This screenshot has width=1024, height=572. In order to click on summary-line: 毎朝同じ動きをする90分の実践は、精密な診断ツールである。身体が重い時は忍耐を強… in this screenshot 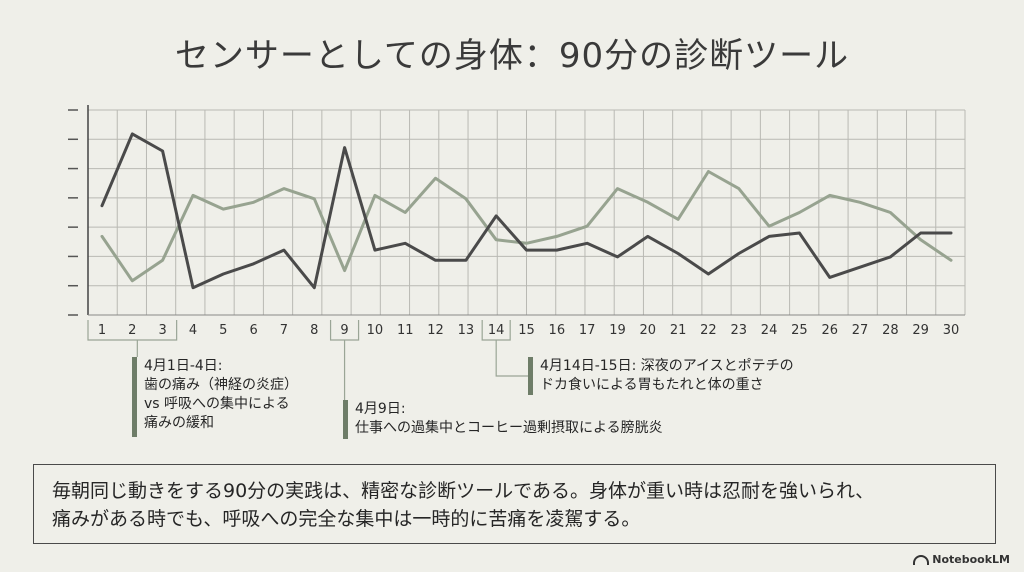, I will do `click(463, 491)`.